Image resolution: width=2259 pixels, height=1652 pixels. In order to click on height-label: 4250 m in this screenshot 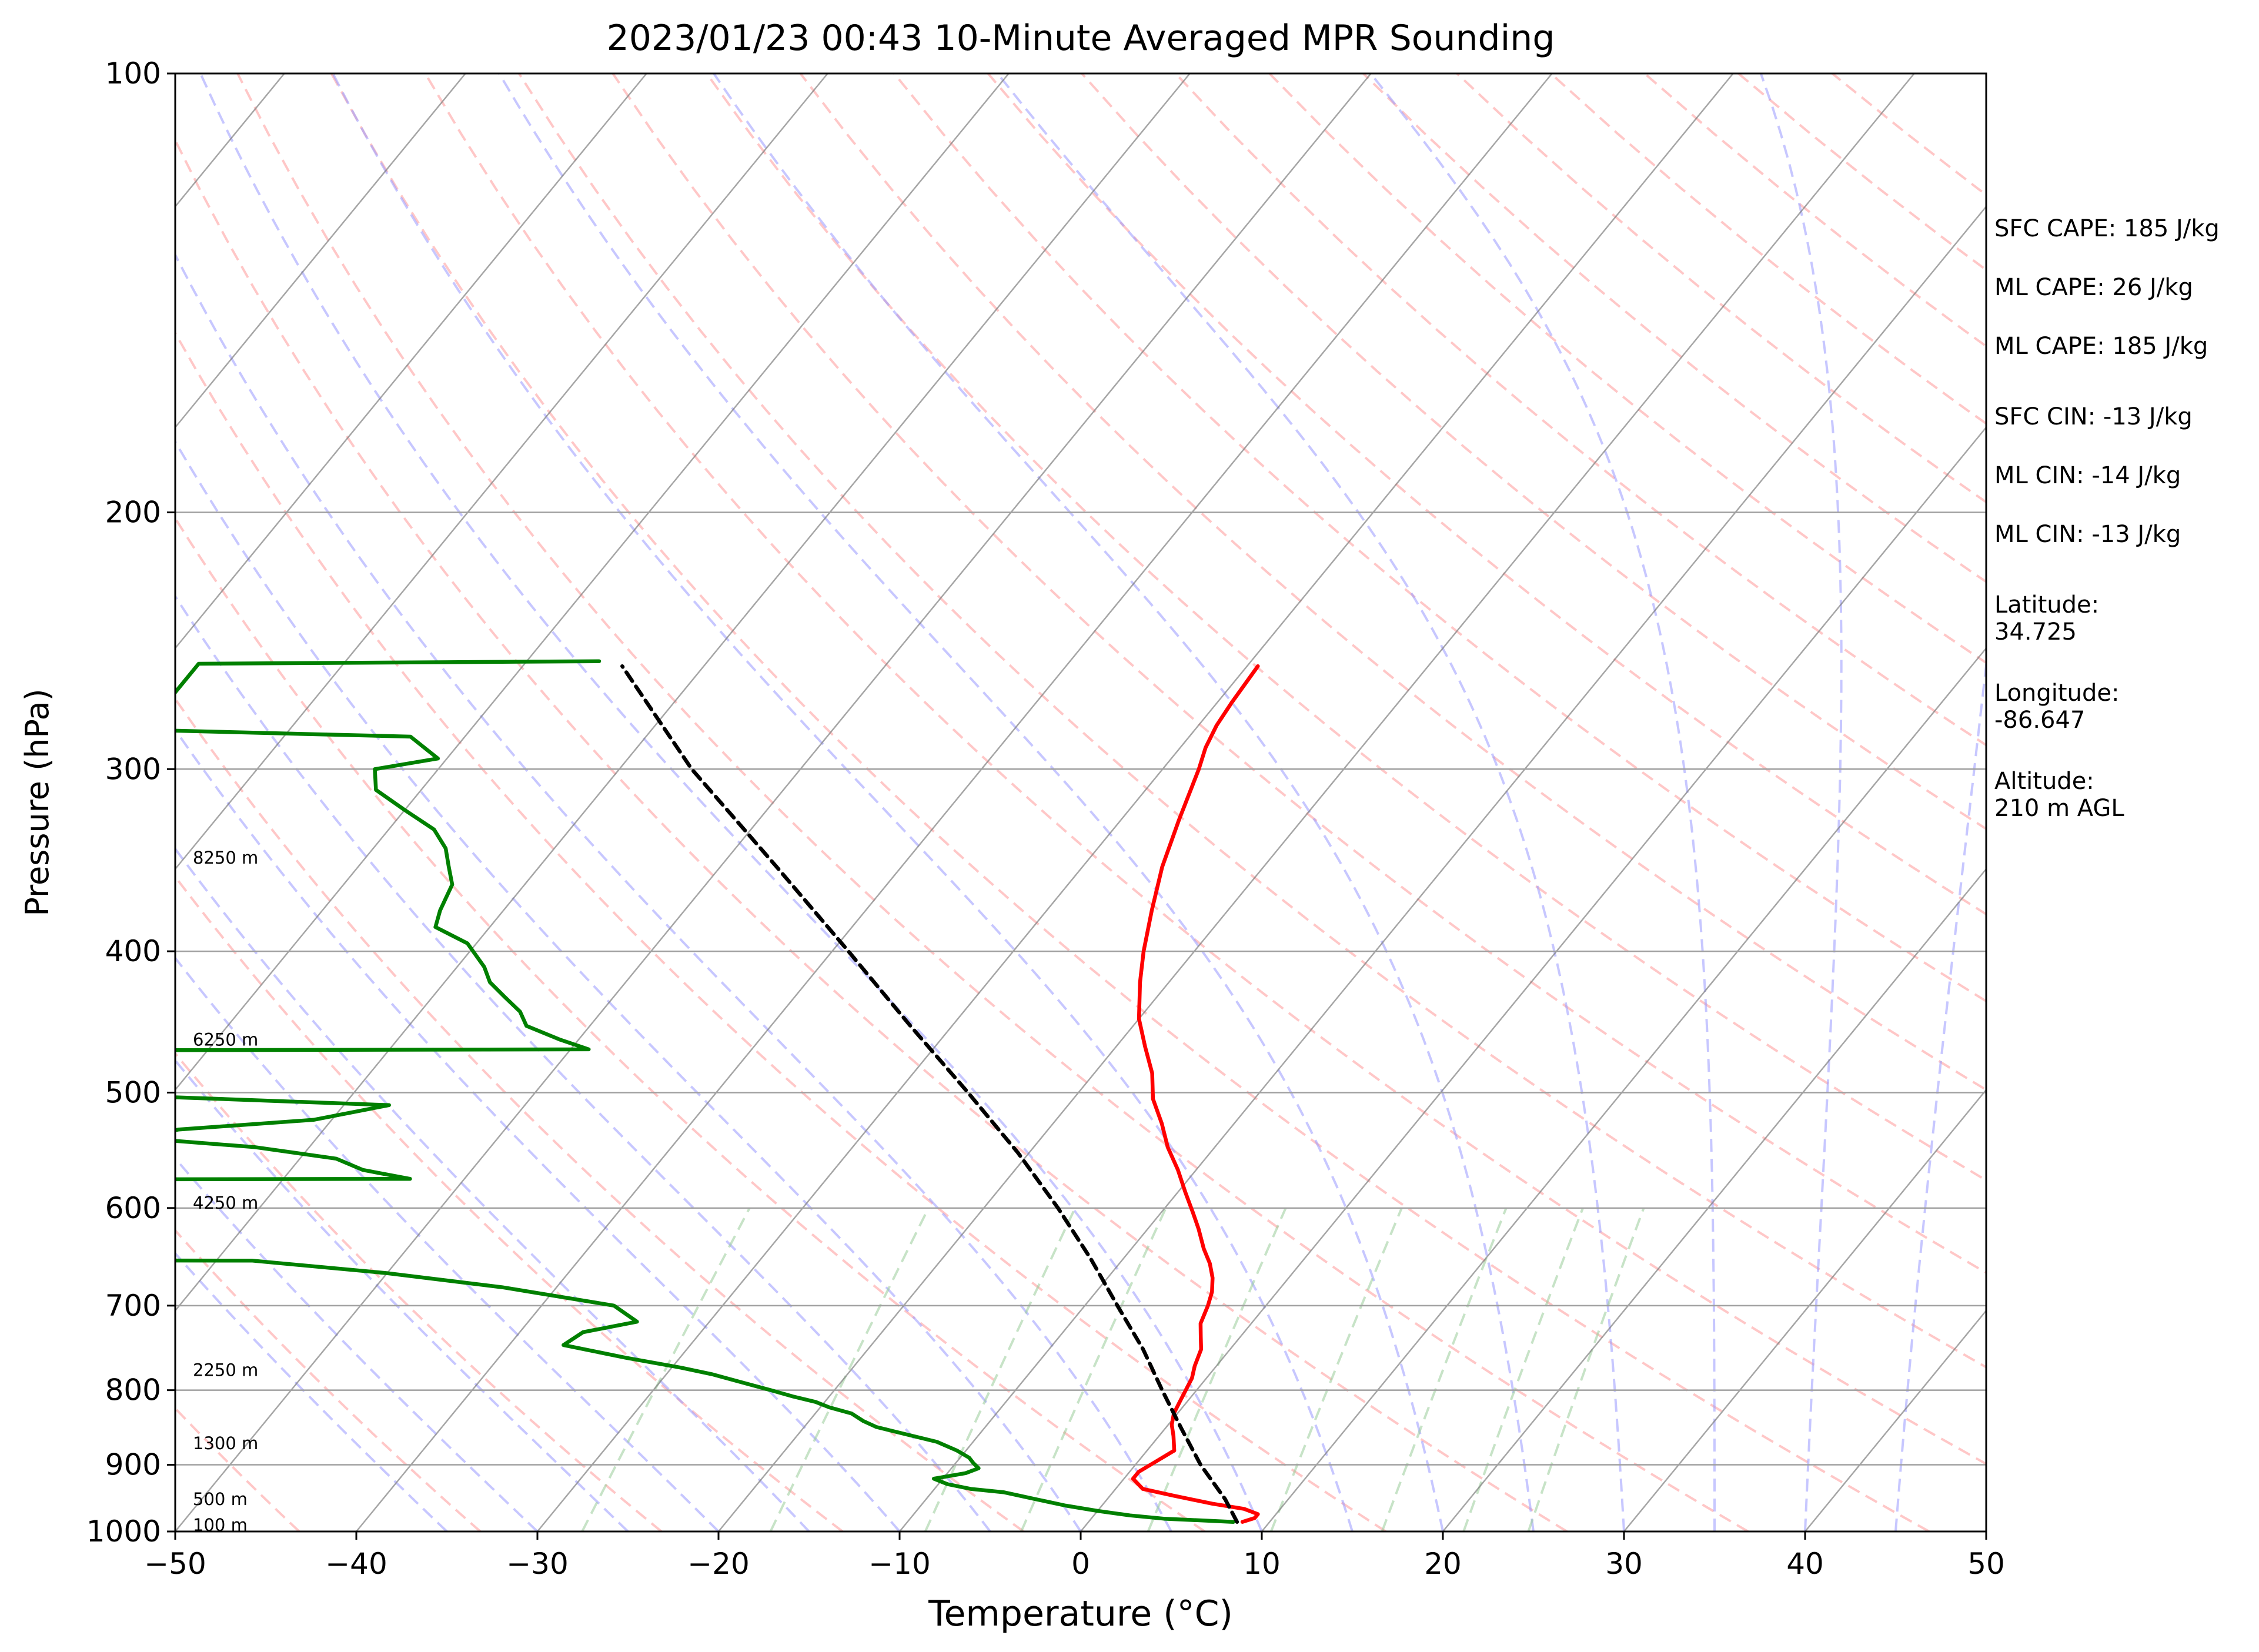, I will do `click(225, 1203)`.